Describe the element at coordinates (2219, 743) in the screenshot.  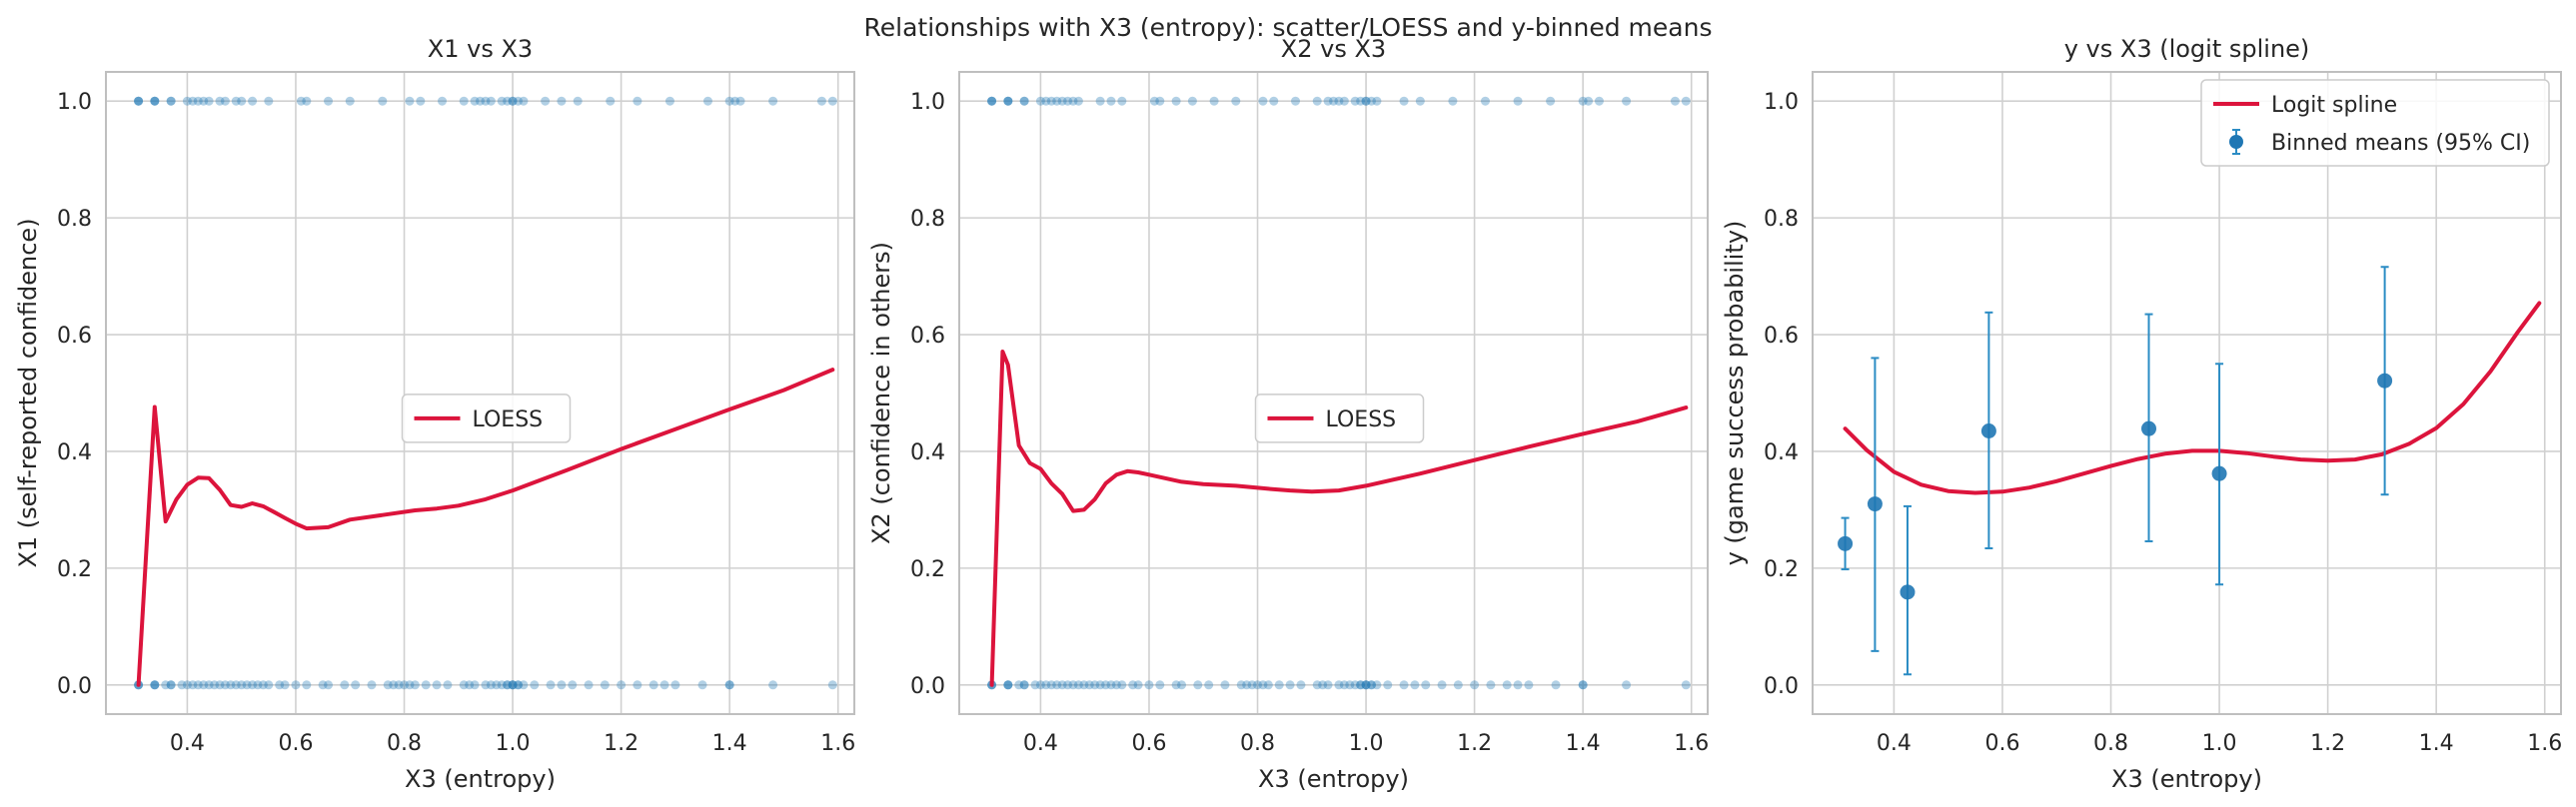
I see `x-tick-label: 1.0` at that location.